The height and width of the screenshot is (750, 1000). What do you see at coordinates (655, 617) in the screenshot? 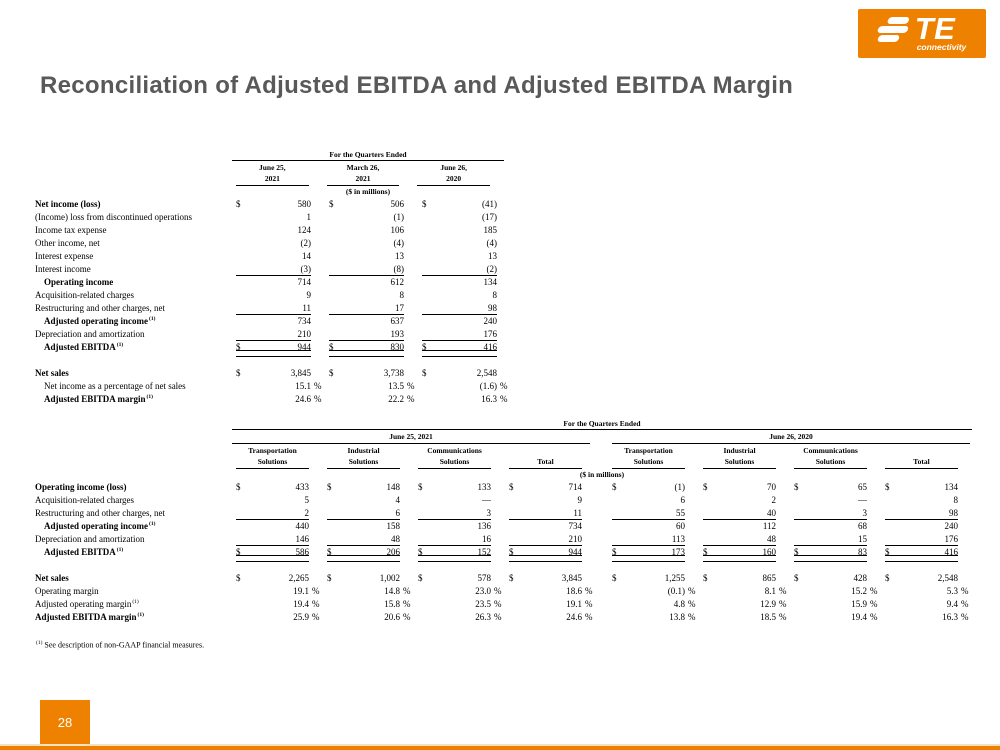
I see `value-cell: 13.8%` at bounding box center [655, 617].